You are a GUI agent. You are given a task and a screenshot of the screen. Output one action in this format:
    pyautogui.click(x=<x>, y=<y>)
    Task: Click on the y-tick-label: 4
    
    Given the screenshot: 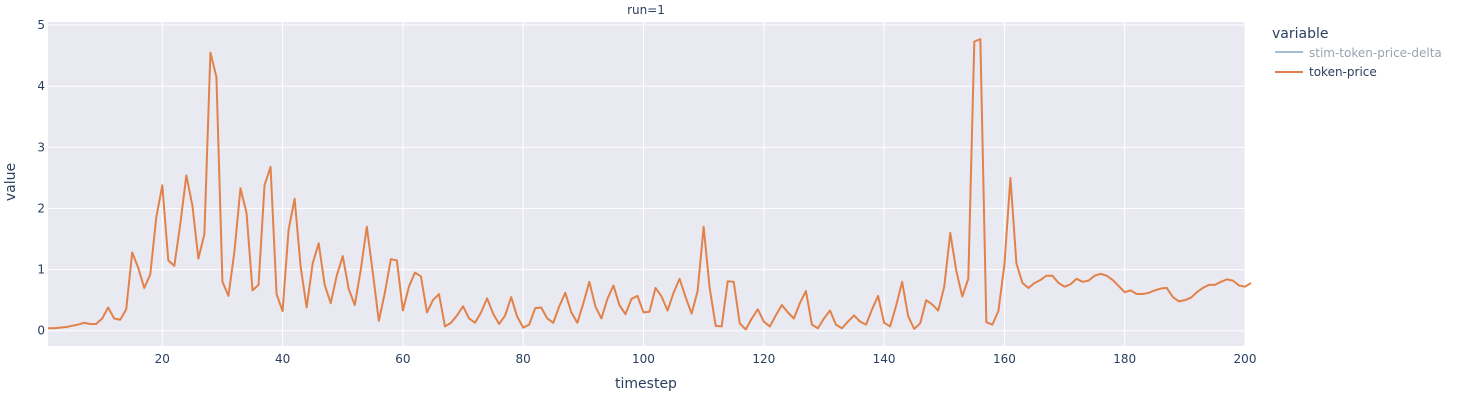 What is the action you would take?
    pyautogui.click(x=41, y=86)
    